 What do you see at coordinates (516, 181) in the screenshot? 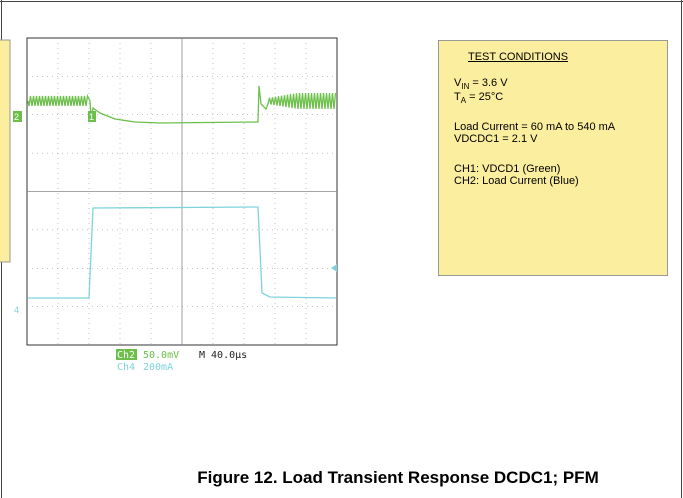
I see `ch2-desc: CH2: Load Current (Blue)` at bounding box center [516, 181].